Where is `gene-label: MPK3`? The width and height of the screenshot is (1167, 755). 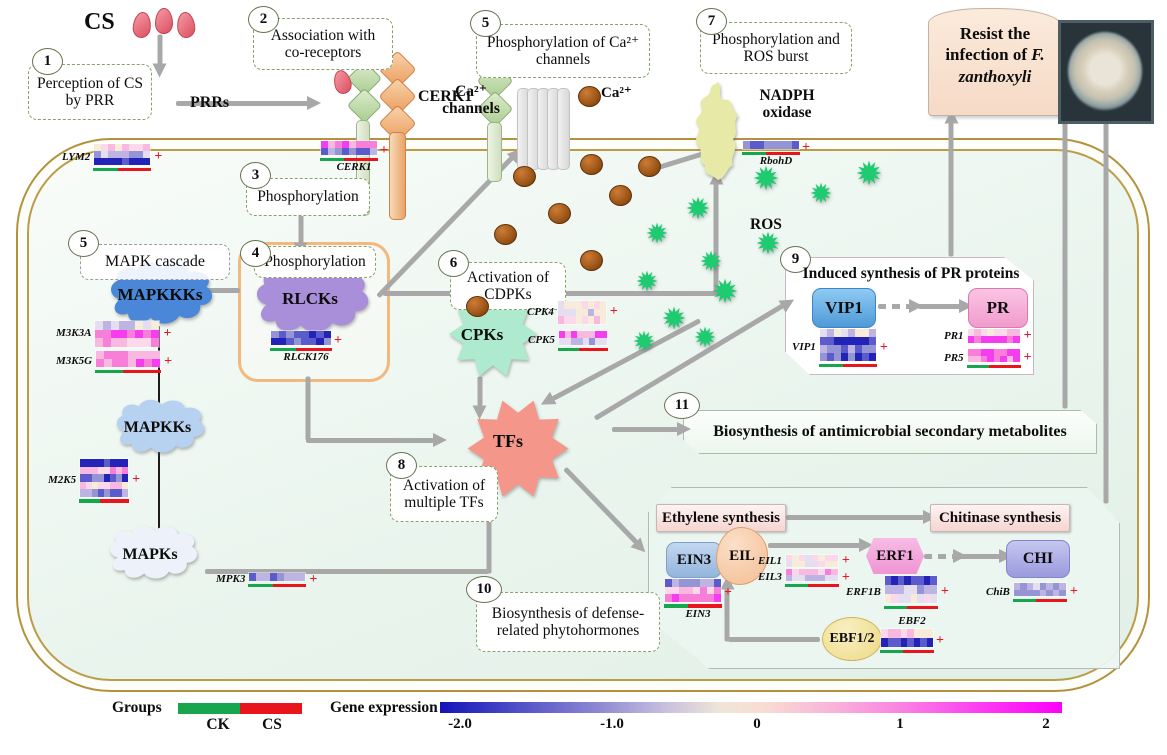
gene-label: MPK3 is located at coordinates (231, 579).